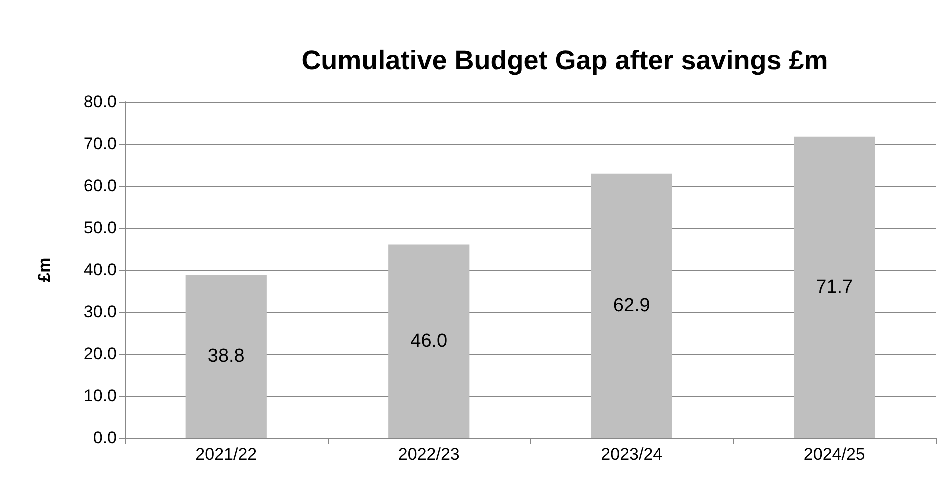 The image size is (946, 483). Describe the element at coordinates (100, 228) in the screenshot. I see `y-tick-label: 50.0` at that location.